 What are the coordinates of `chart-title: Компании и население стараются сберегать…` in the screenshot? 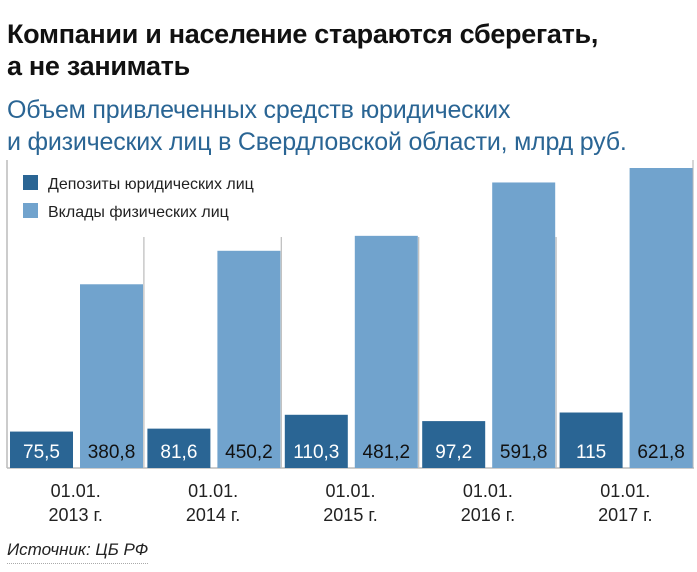 It's located at (302, 50).